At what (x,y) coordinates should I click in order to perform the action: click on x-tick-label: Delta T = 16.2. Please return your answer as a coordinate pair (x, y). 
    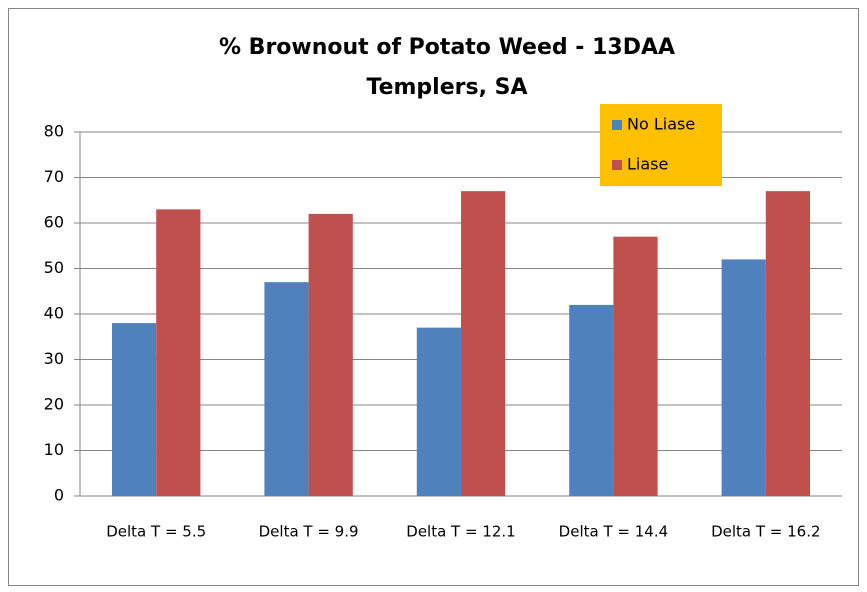
    Looking at the image, I should click on (765, 532).